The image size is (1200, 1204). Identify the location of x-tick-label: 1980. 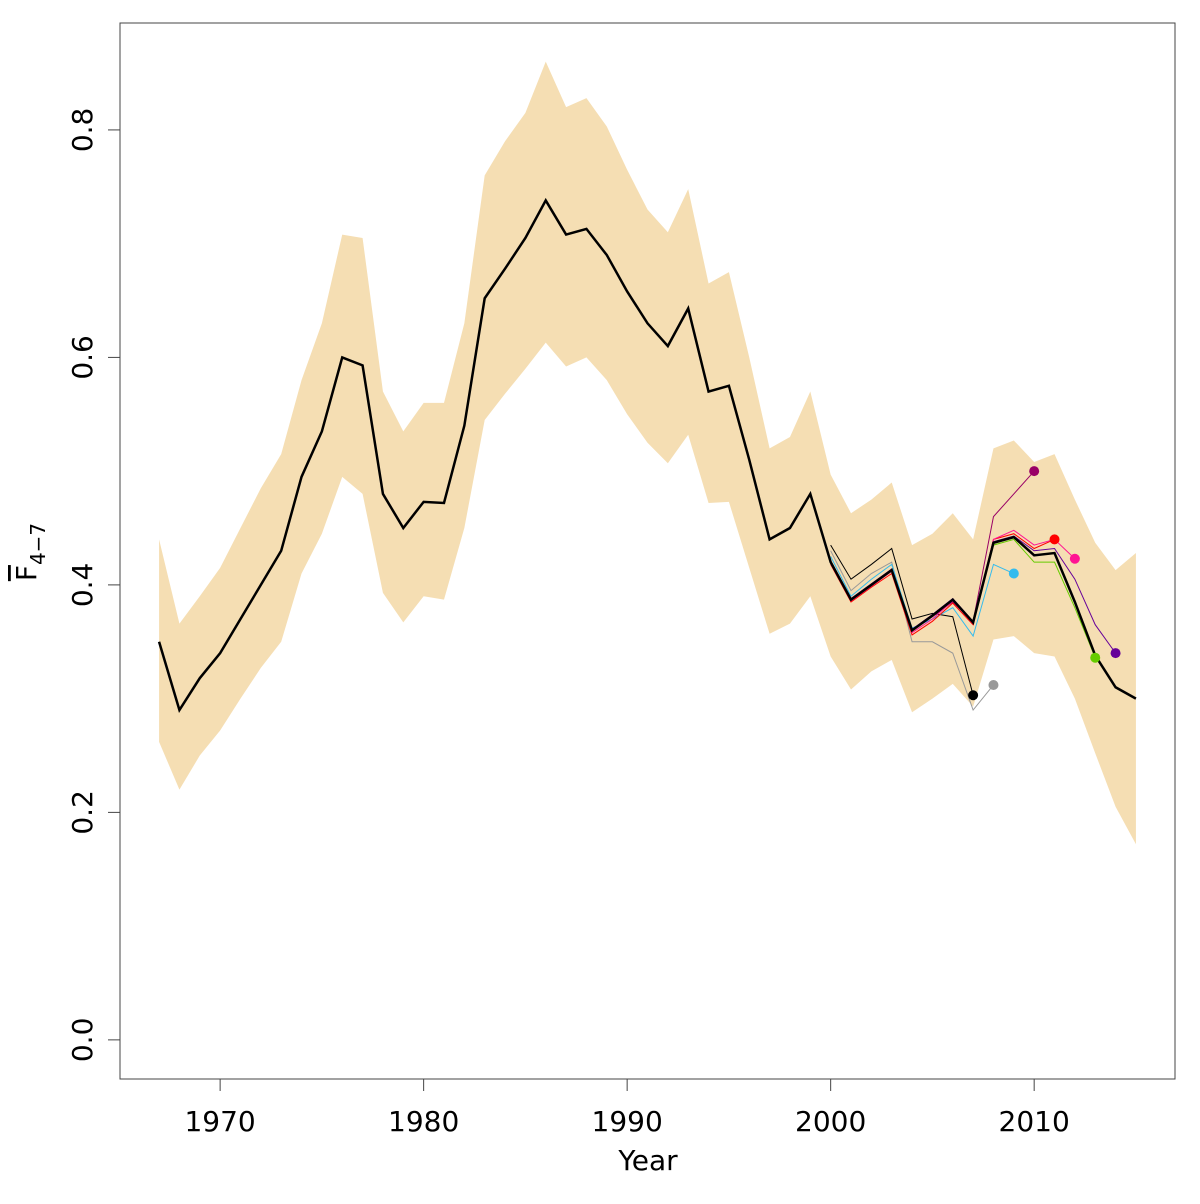
(423, 1121).